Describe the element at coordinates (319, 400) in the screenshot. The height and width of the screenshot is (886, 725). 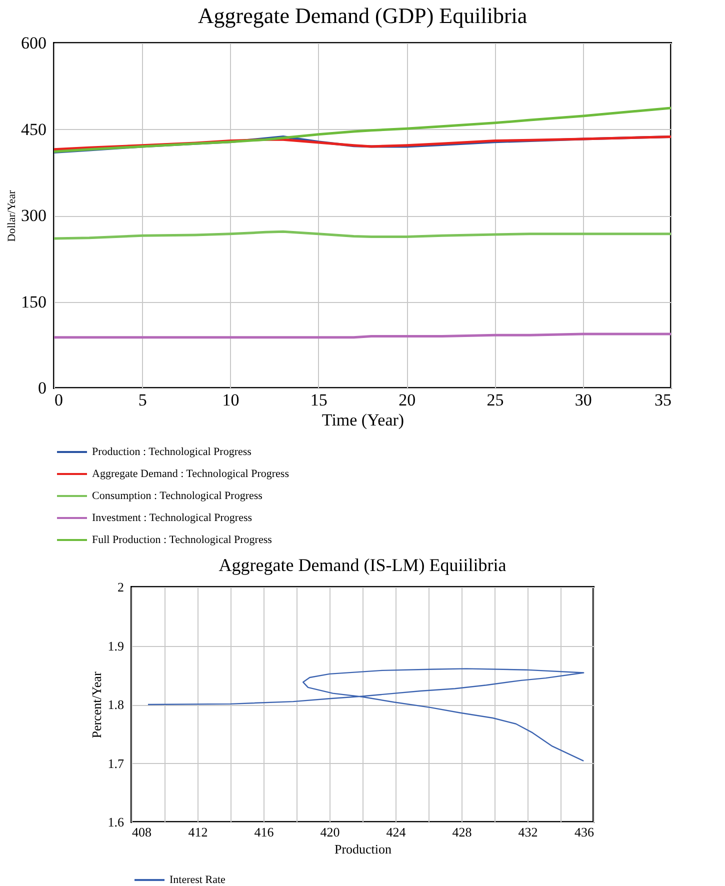
I see `x-tick-label: 15` at that location.